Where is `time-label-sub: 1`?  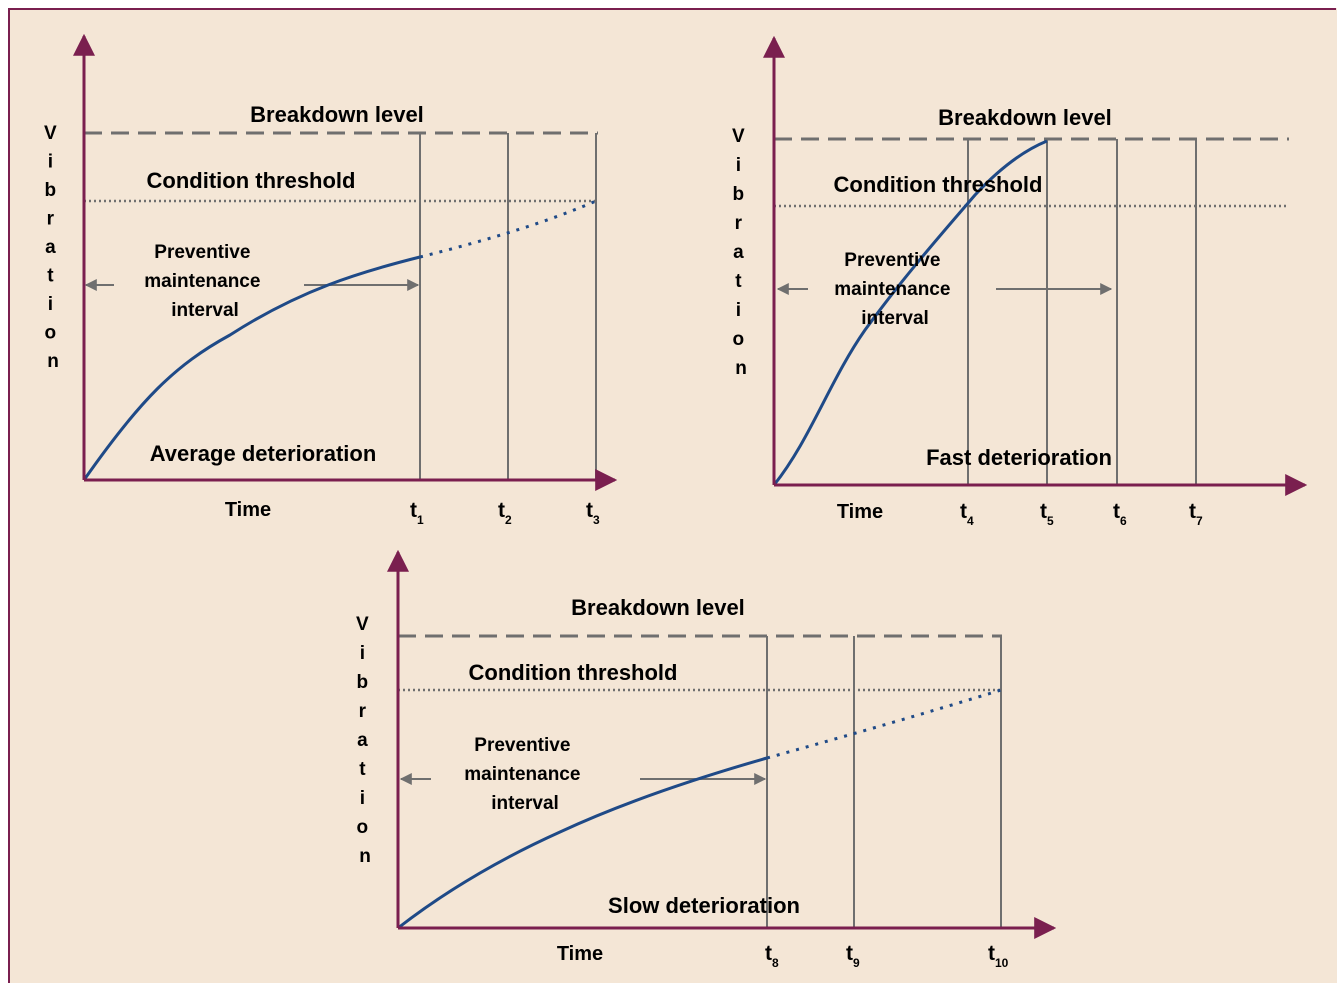
time-label-sub: 1 is located at coordinates (420, 520).